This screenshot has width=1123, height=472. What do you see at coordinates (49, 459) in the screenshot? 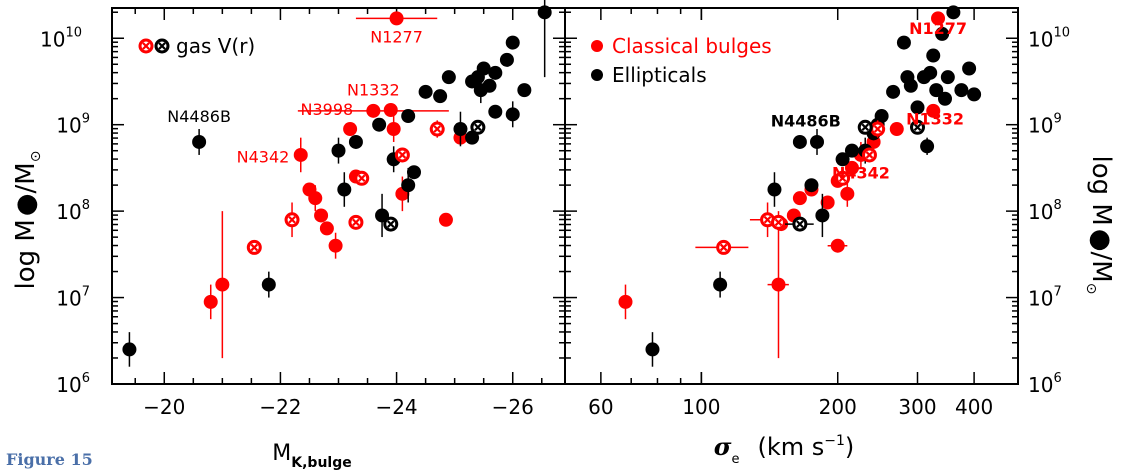
I see `figure-caption: Figure 15` at bounding box center [49, 459].